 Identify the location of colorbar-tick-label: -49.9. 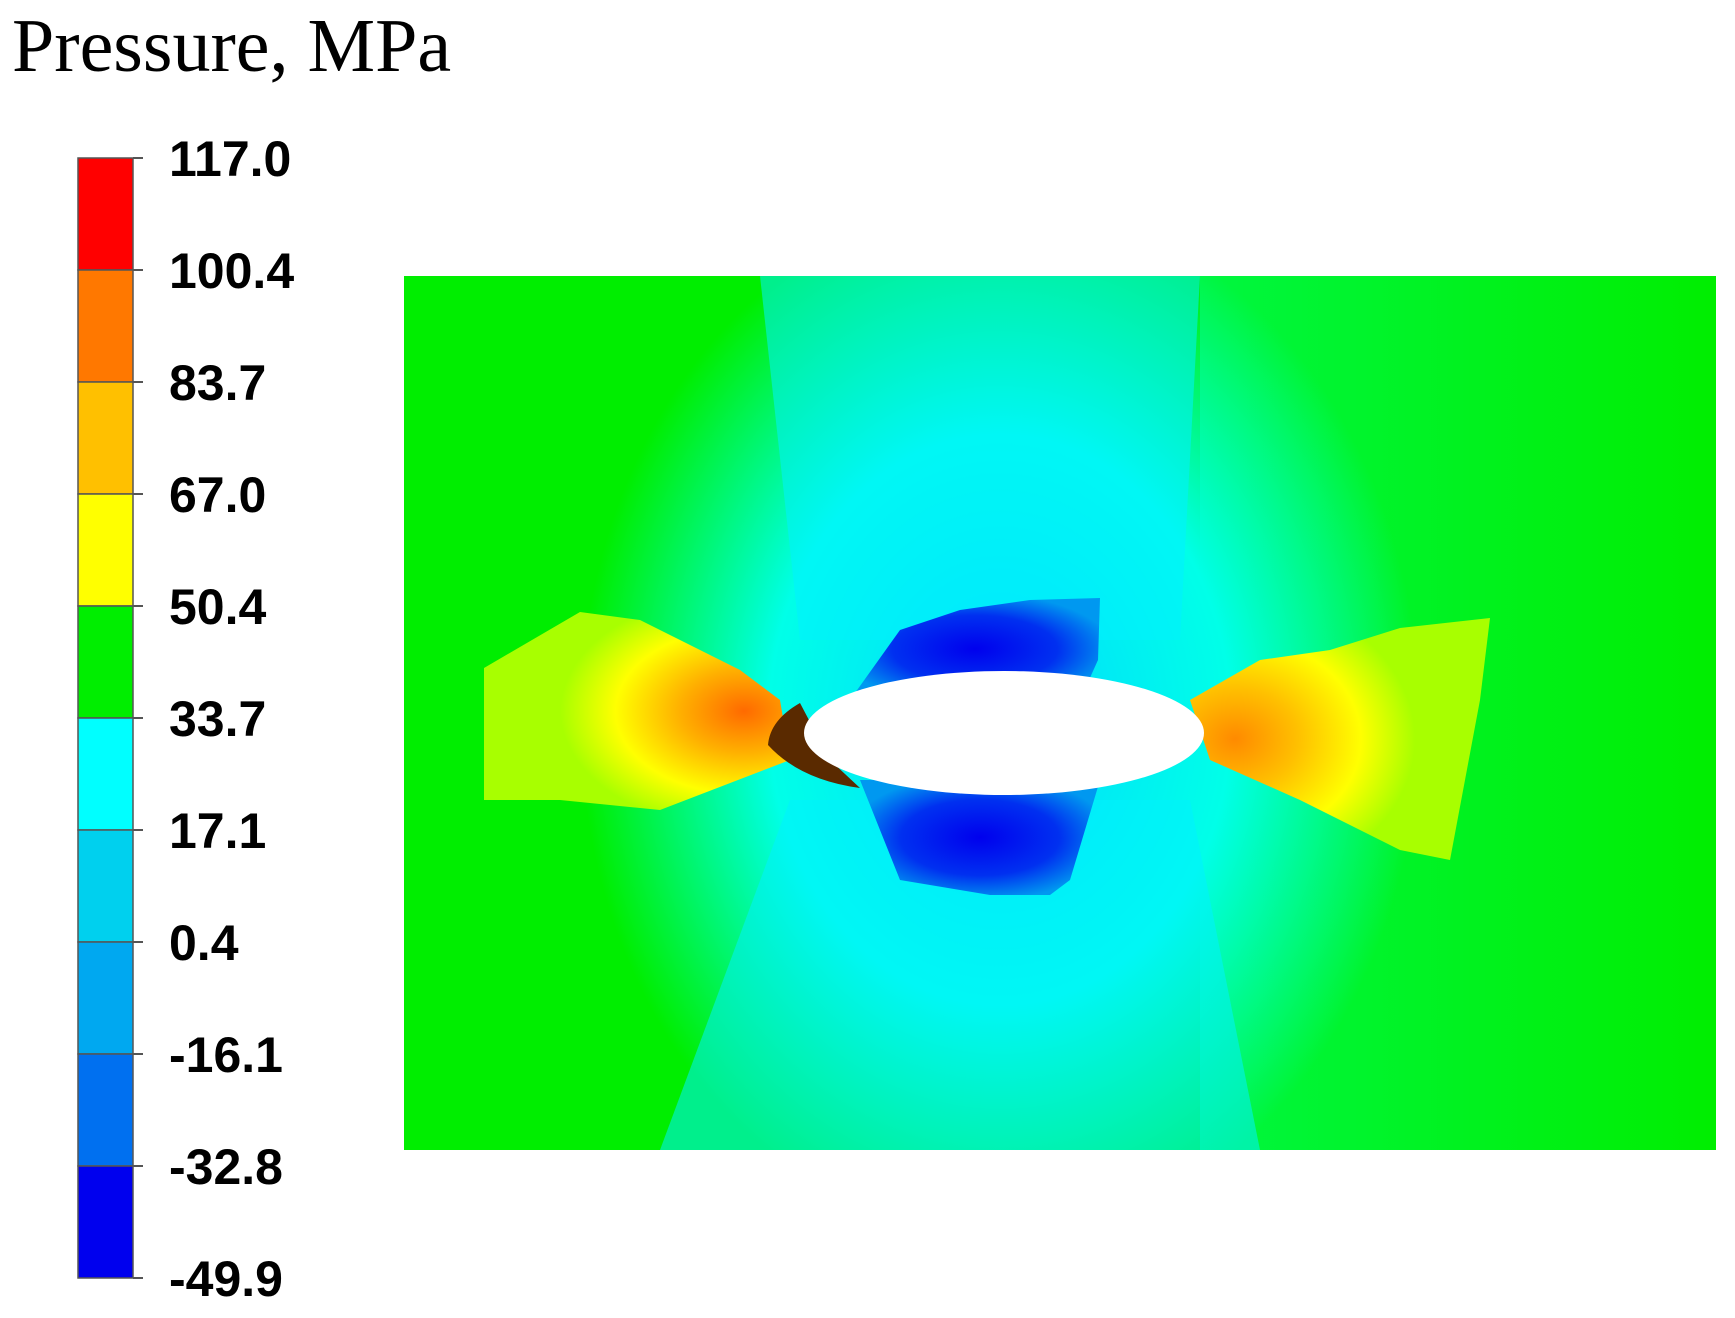
(226, 1279).